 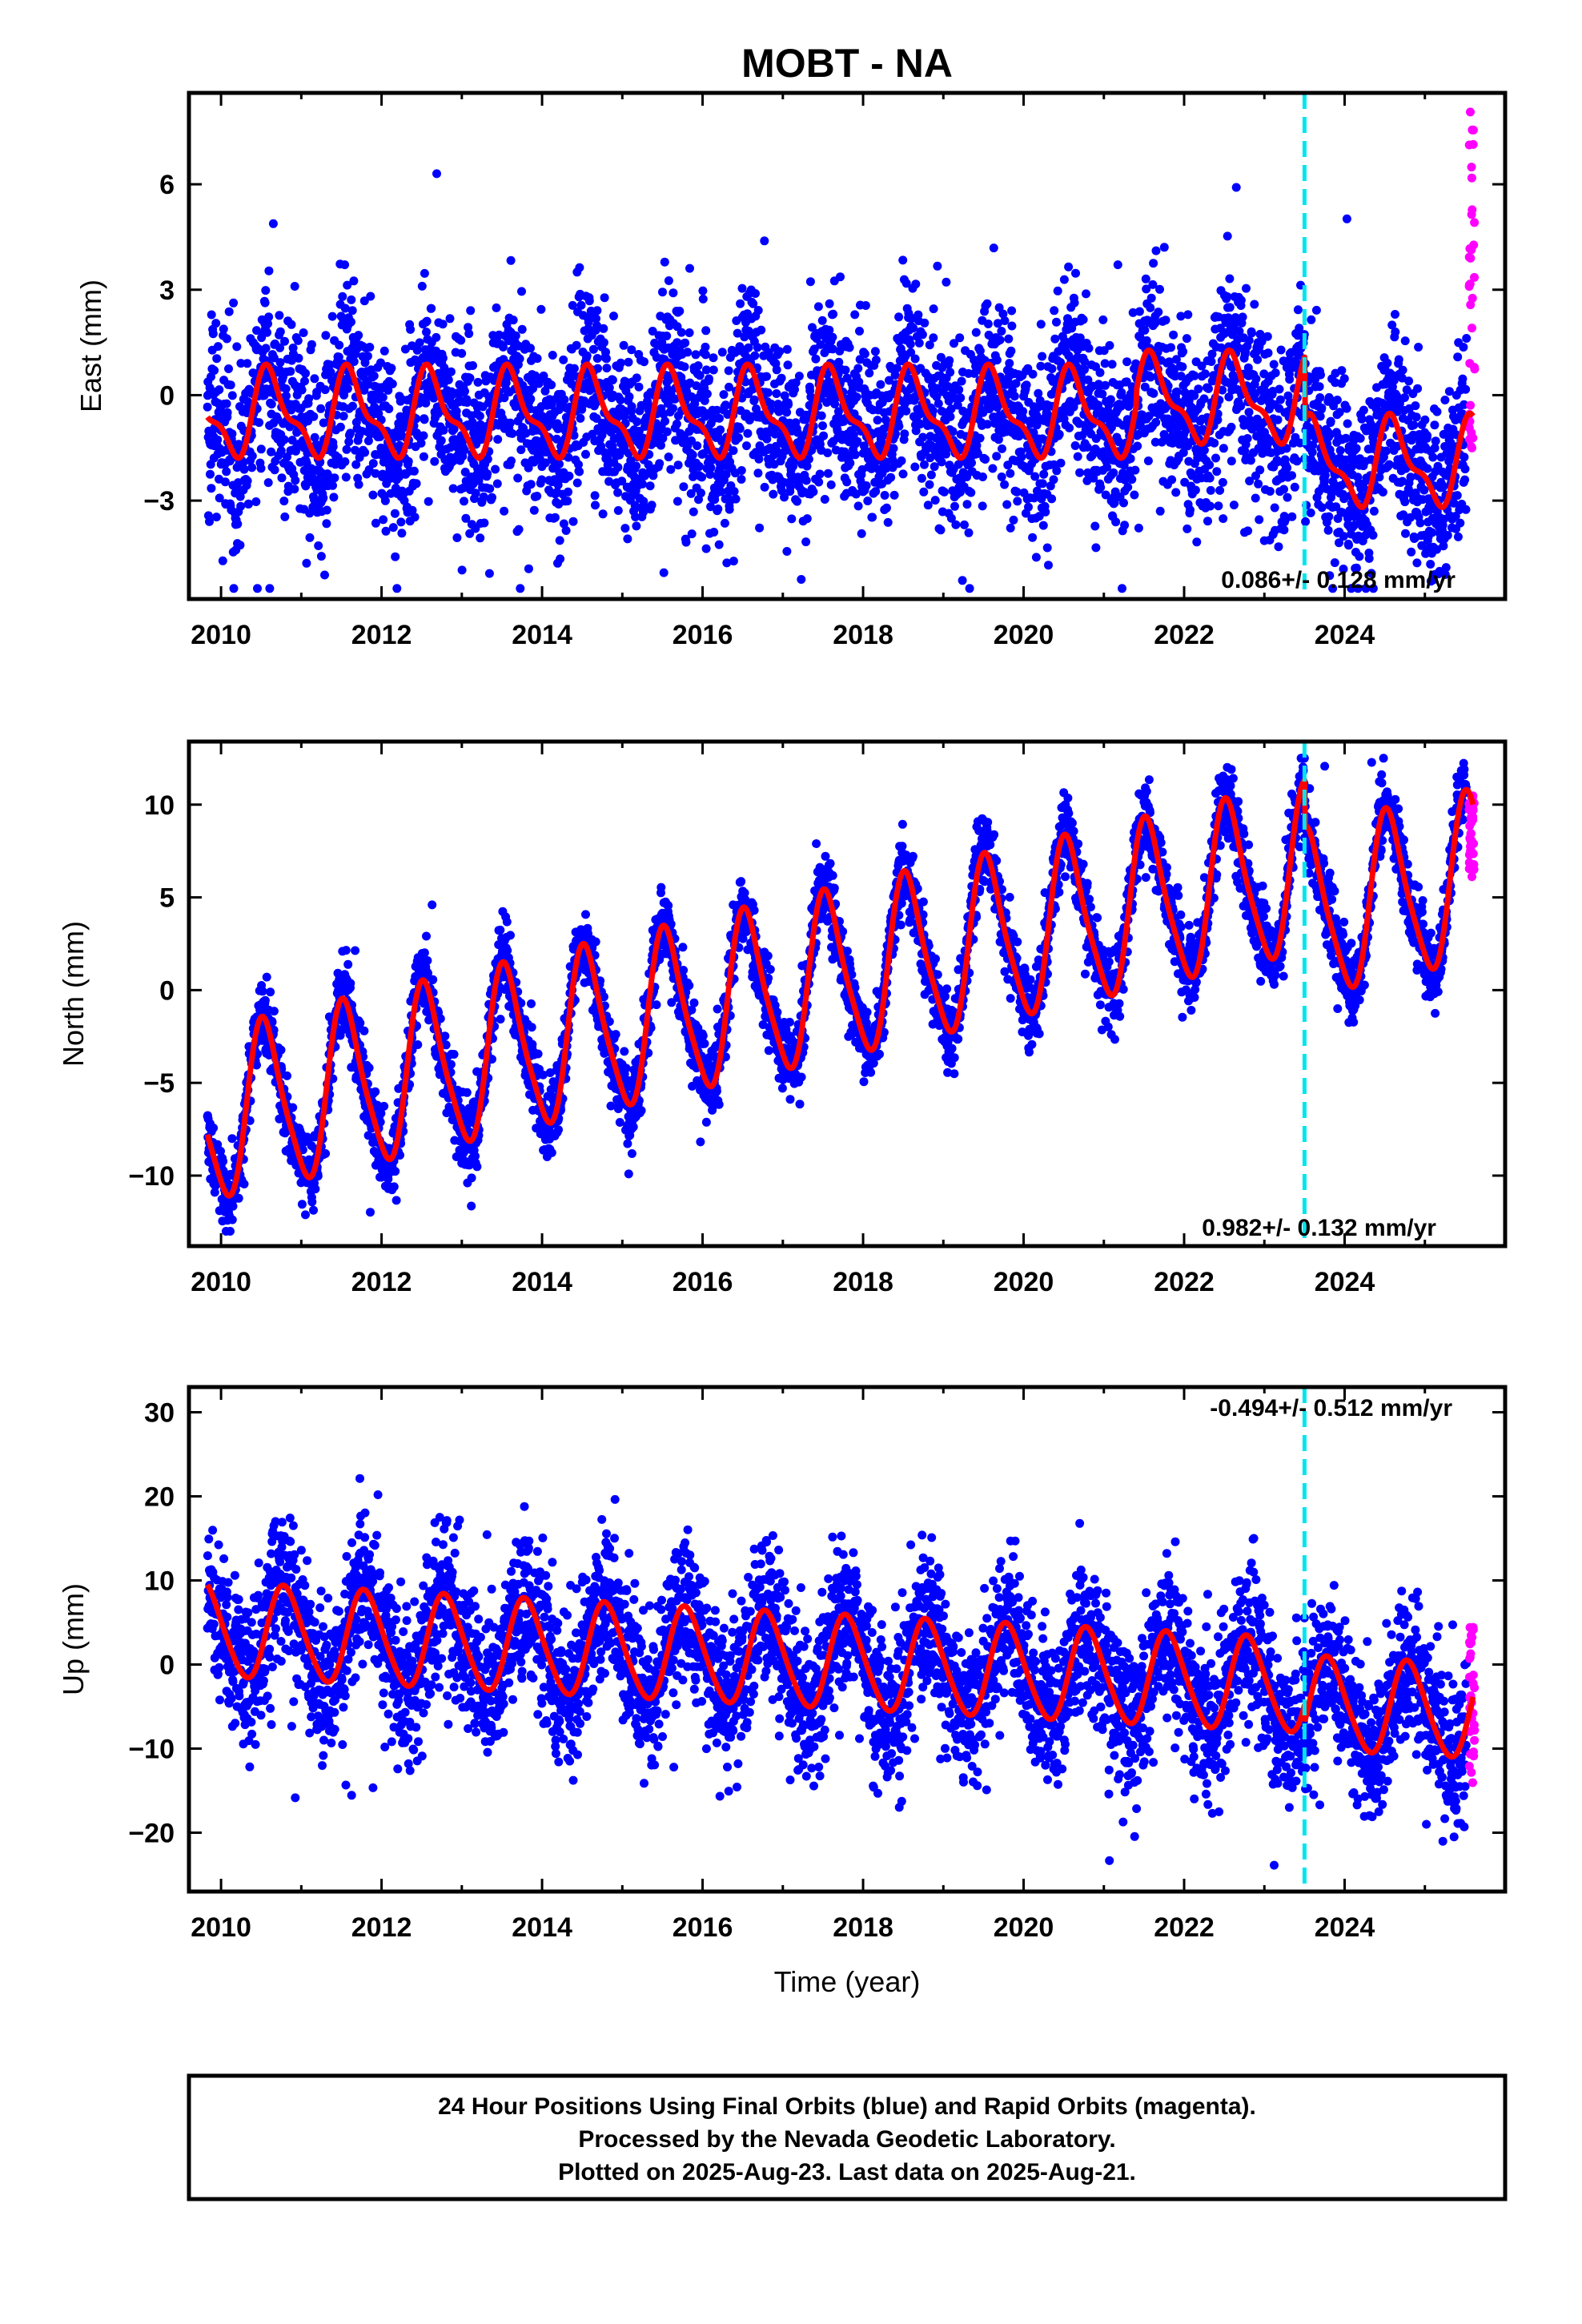 What do you see at coordinates (863, 635) in the screenshot?
I see `east-x-tick-label: 2018` at bounding box center [863, 635].